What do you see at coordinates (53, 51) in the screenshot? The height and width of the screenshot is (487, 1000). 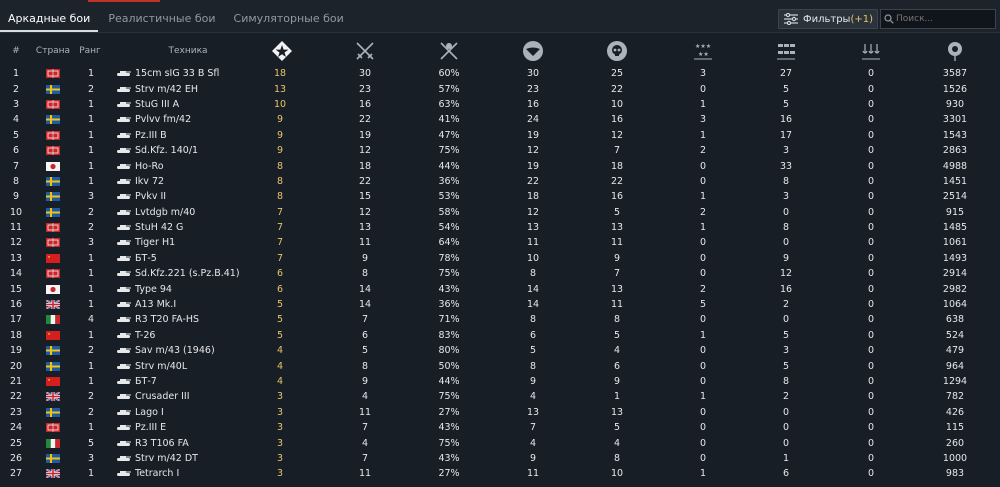 I see `header-country: Страна` at bounding box center [53, 51].